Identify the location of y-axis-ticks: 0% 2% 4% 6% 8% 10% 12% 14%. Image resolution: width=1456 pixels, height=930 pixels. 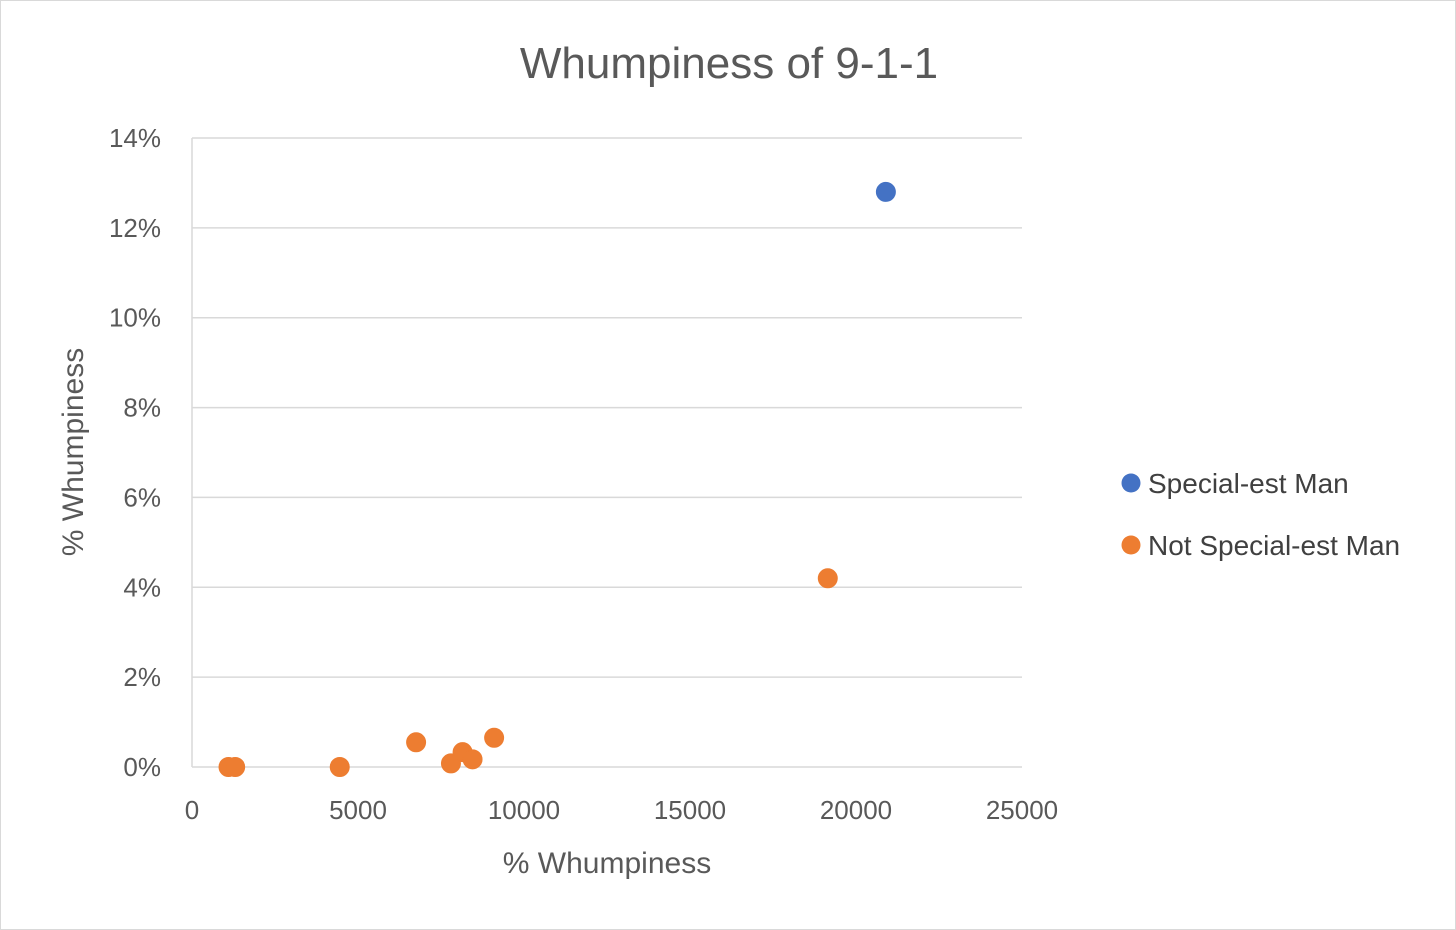
(135, 452).